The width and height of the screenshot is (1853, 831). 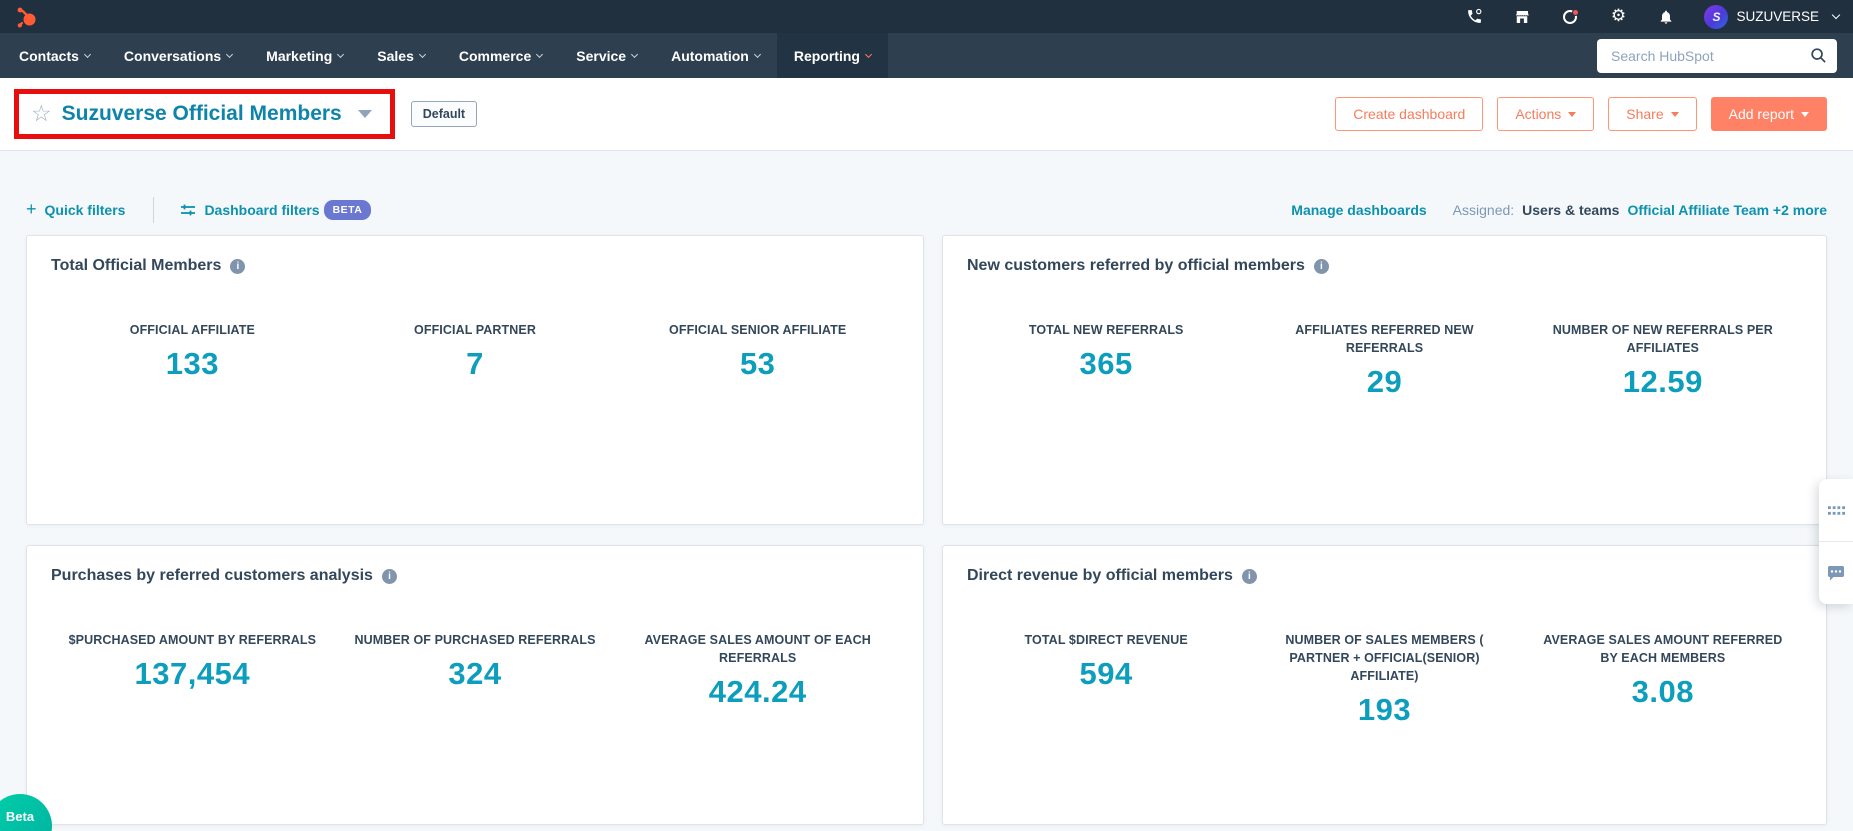 What do you see at coordinates (1761, 114) in the screenshot?
I see `button-label: Add report` at bounding box center [1761, 114].